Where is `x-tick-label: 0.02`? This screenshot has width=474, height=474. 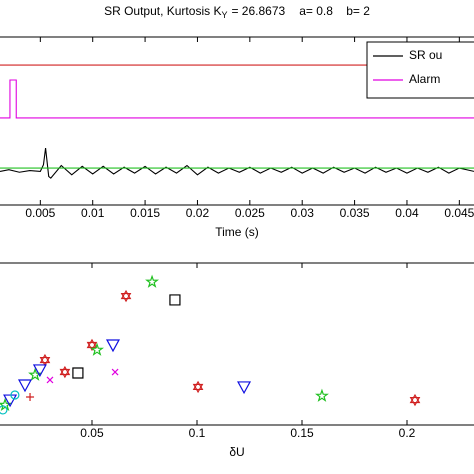
x-tick-label: 0.02 is located at coordinates (198, 213).